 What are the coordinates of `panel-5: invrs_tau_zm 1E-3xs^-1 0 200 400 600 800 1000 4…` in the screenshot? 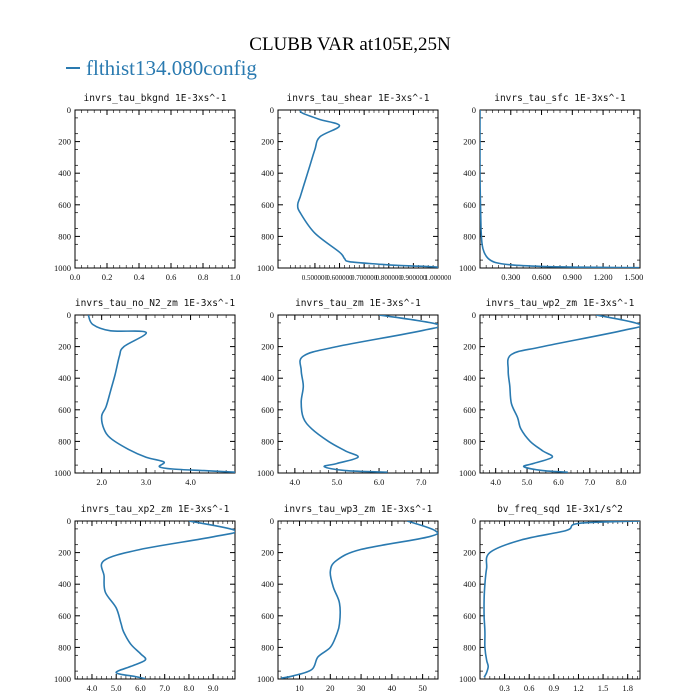 It's located at (348, 392).